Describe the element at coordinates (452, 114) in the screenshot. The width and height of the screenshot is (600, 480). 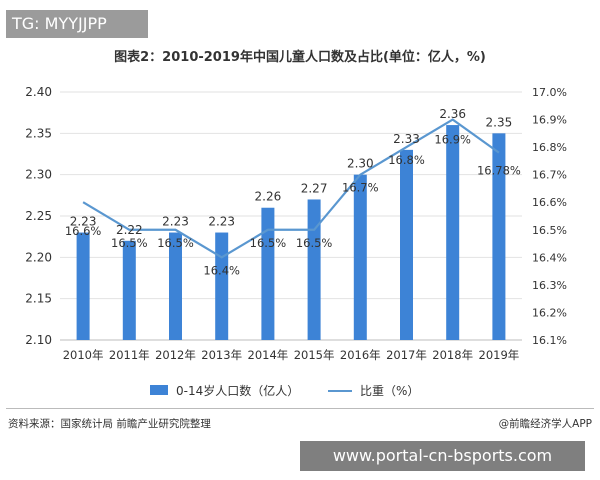
I see `bar-value-label: 2.36` at that location.